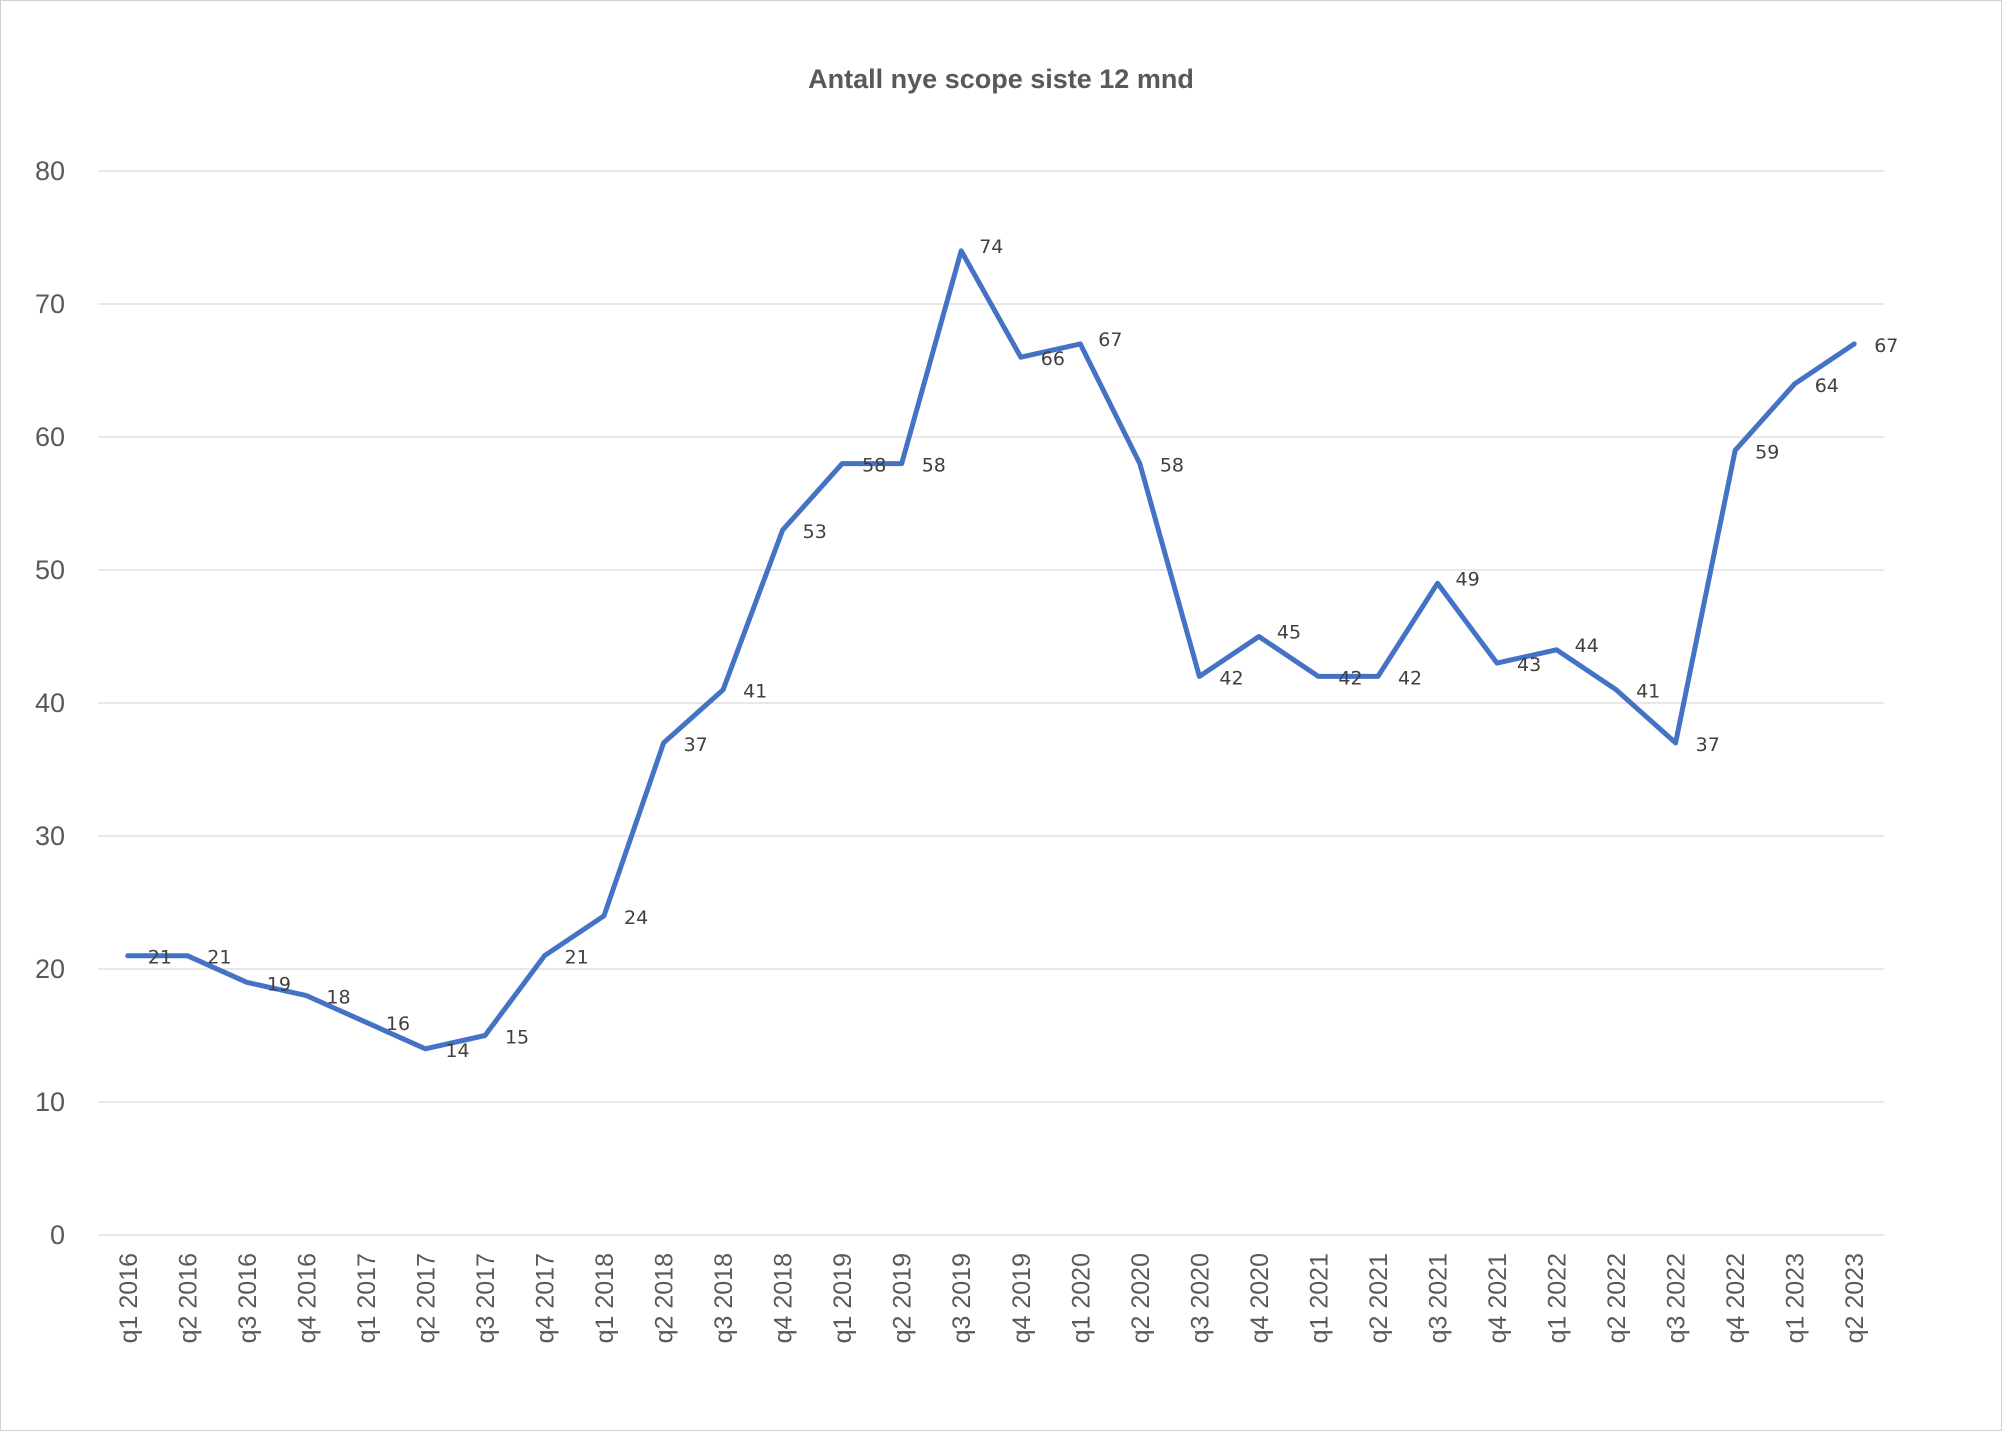  I want to click on data-label: 45, so click(1289, 633).